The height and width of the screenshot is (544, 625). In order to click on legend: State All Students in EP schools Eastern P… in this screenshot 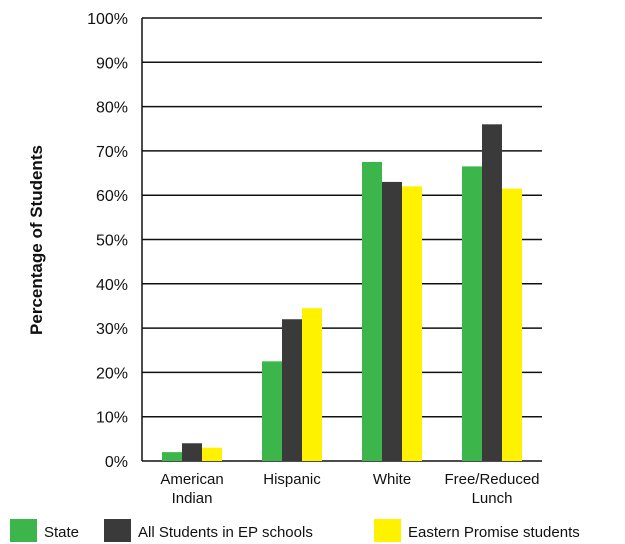, I will do `click(295, 530)`.